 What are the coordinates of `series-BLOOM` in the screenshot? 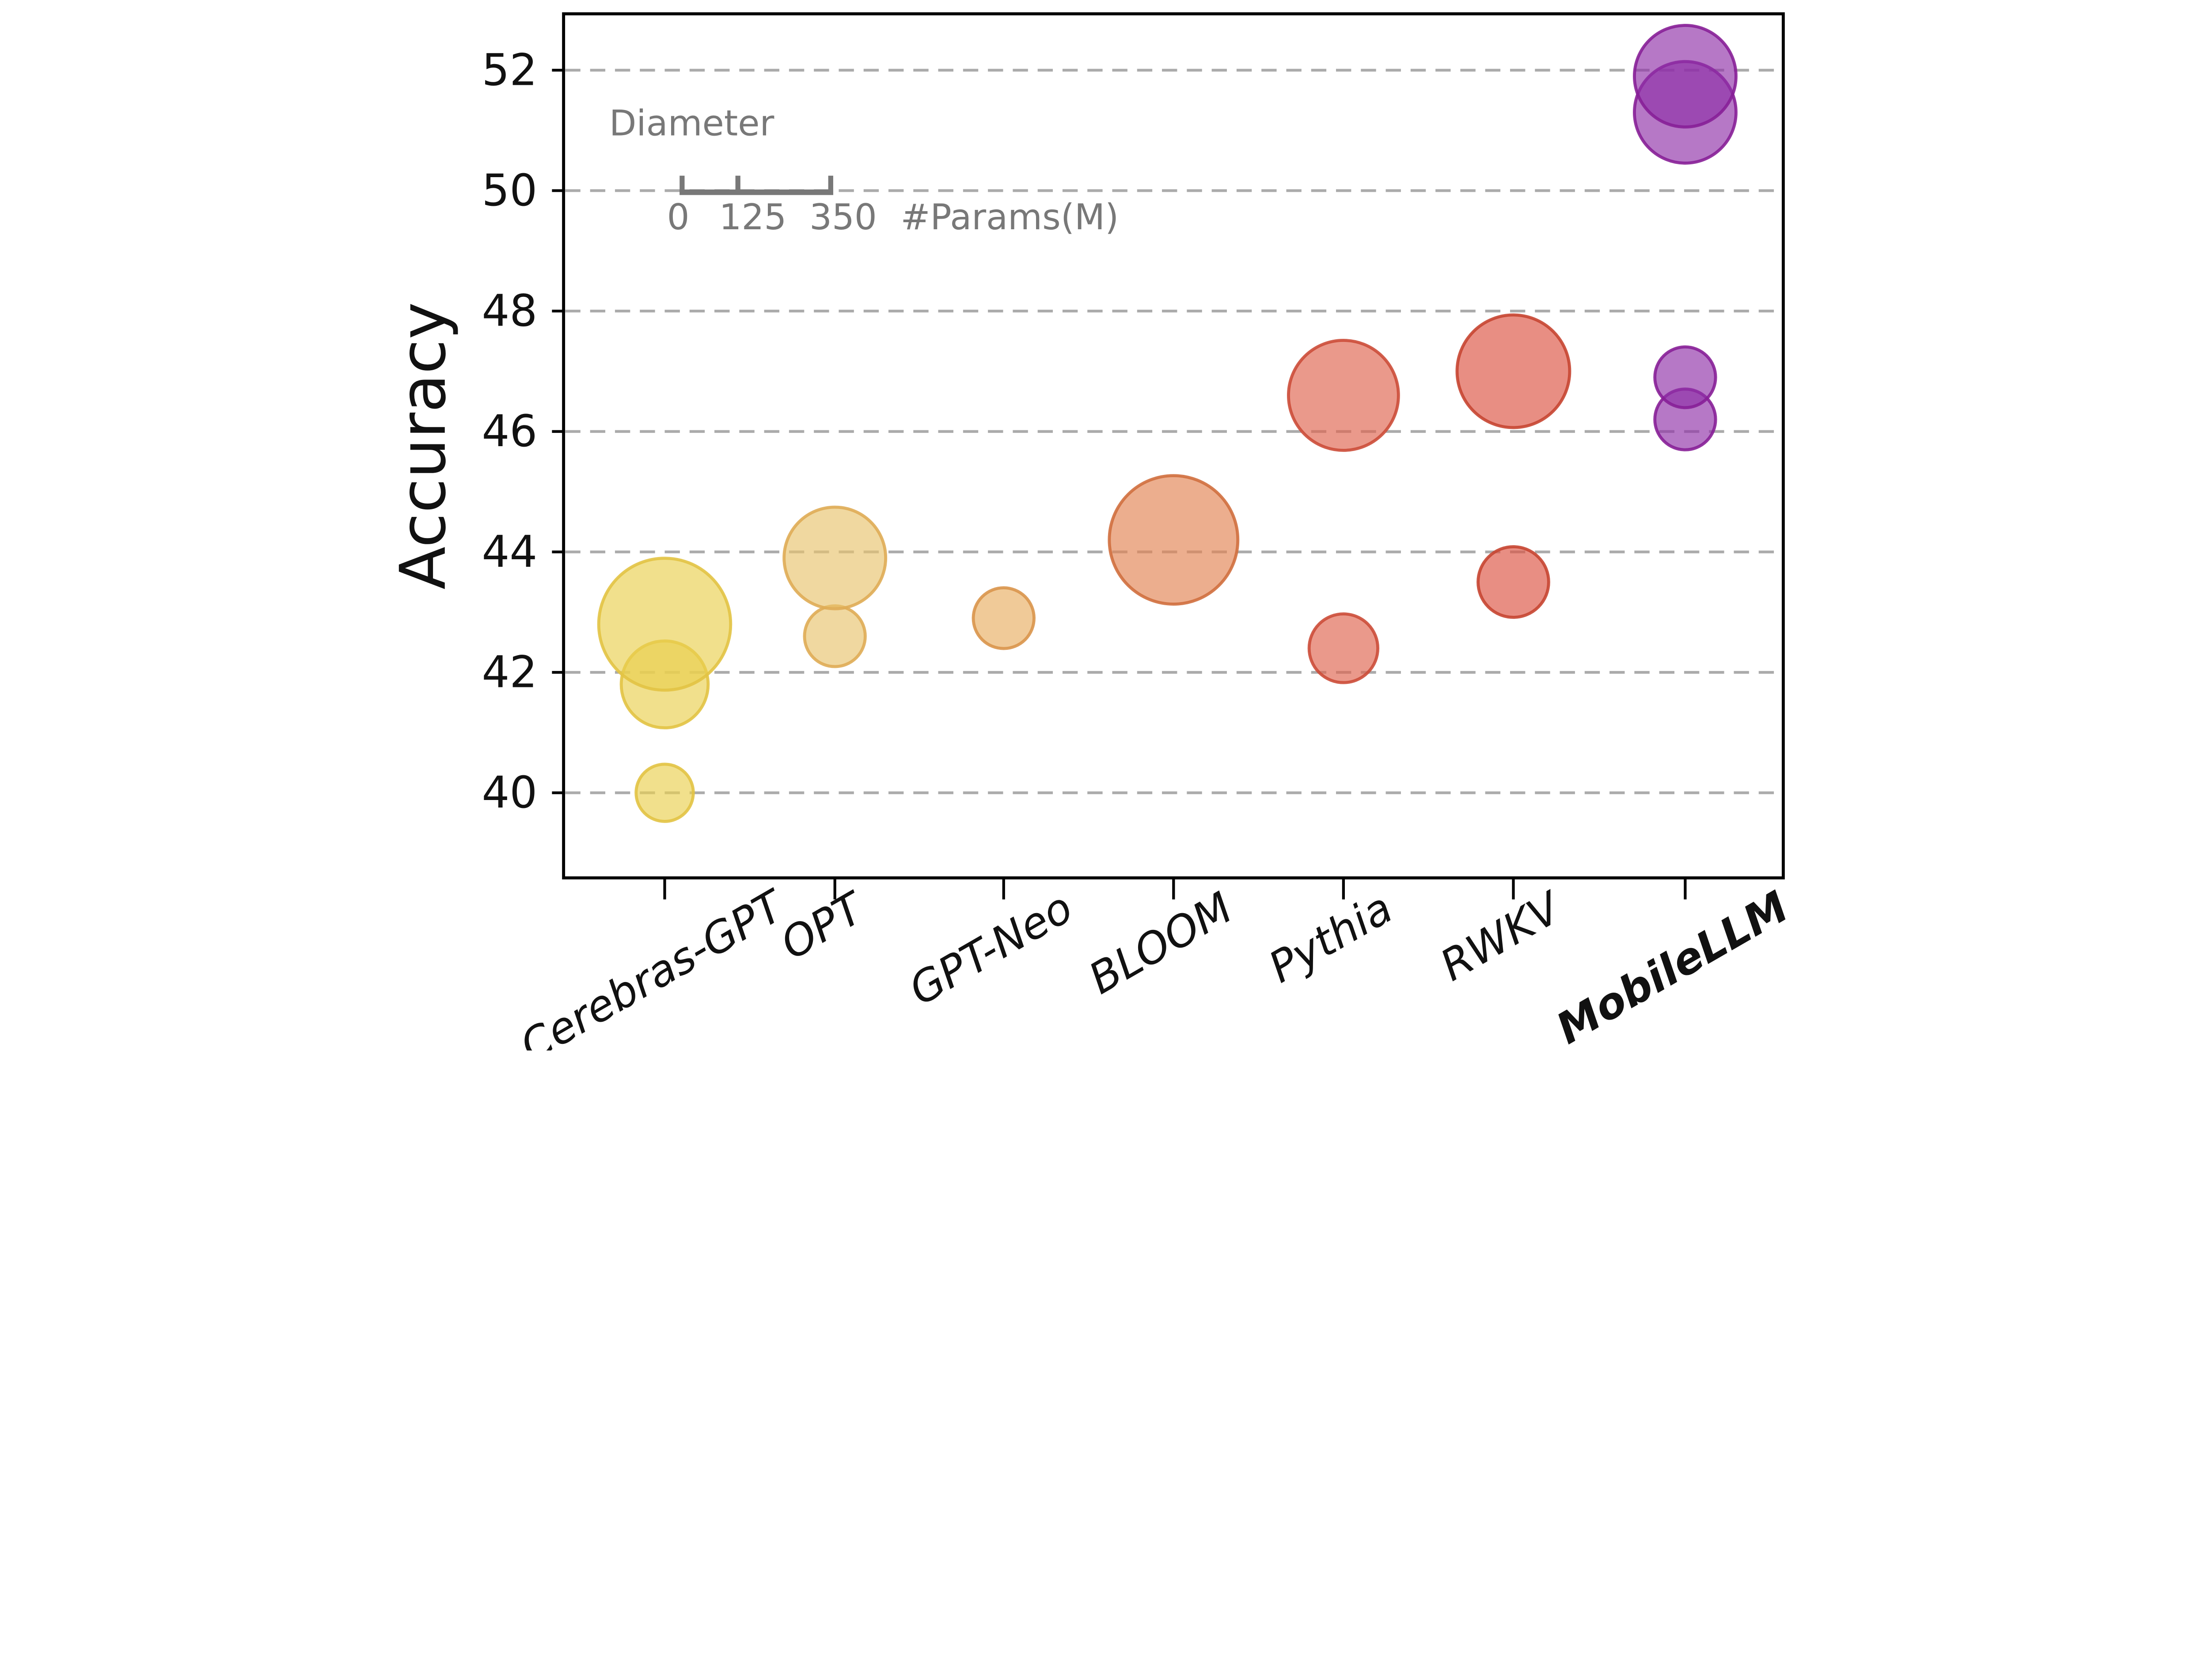 It's located at (1174, 540).